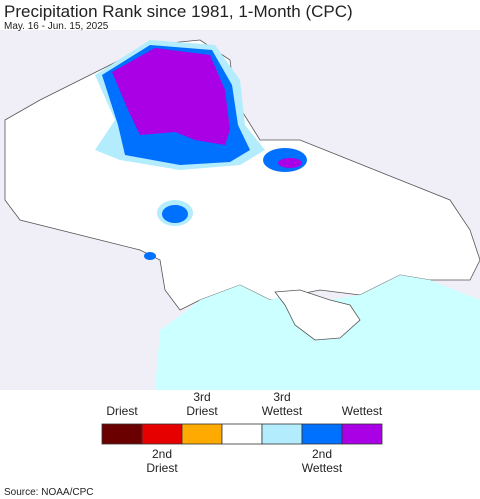  I want to click on peninsula, so click(317, 315).